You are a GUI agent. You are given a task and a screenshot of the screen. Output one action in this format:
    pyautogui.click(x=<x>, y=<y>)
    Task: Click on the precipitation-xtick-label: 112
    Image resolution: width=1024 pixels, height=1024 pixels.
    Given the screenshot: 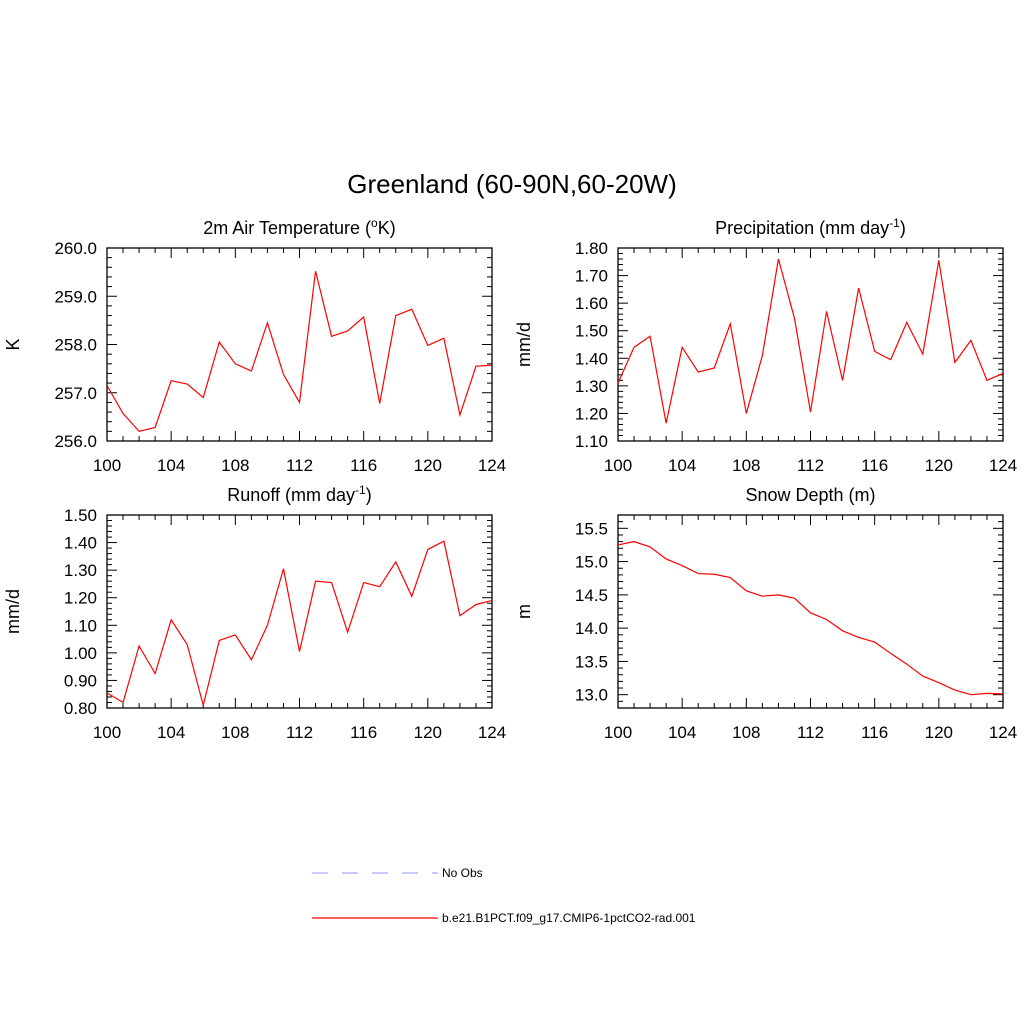 What is the action you would take?
    pyautogui.click(x=810, y=465)
    